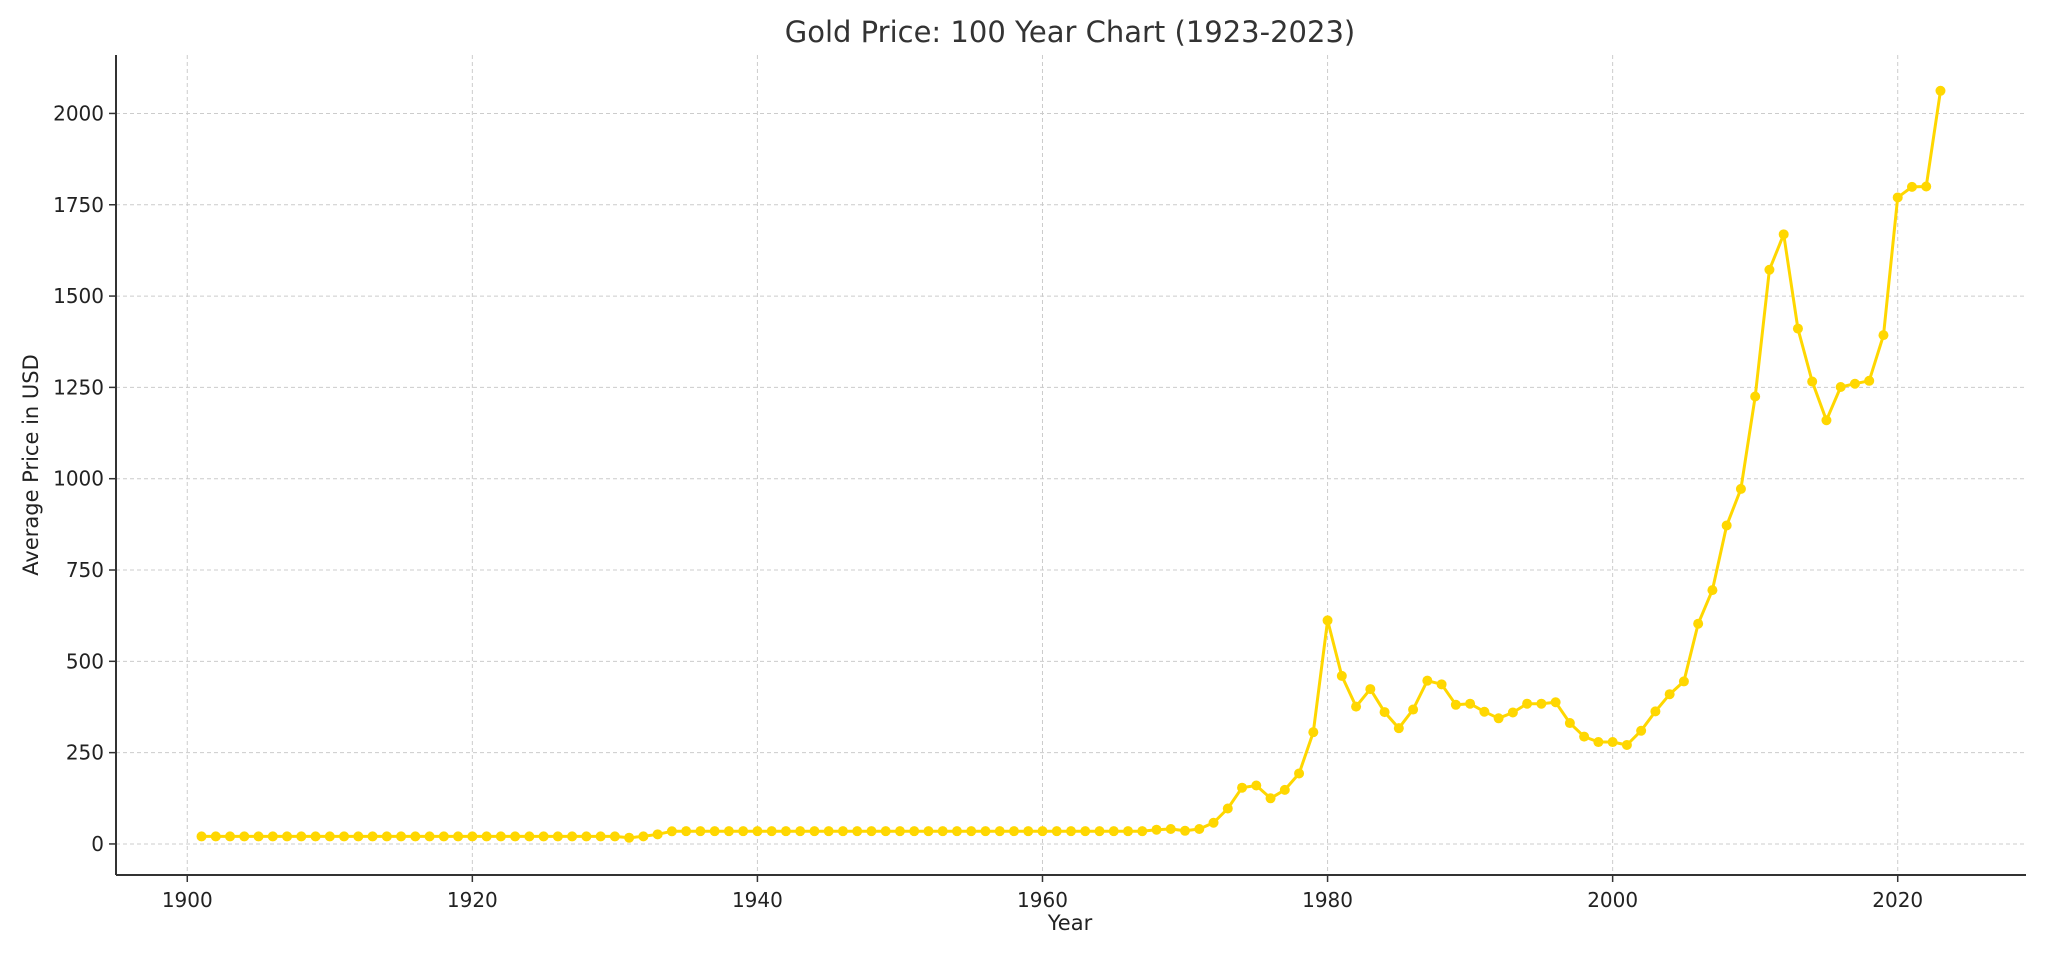  What do you see at coordinates (31, 465) in the screenshot?
I see `y-axis-title: Average Price in USD` at bounding box center [31, 465].